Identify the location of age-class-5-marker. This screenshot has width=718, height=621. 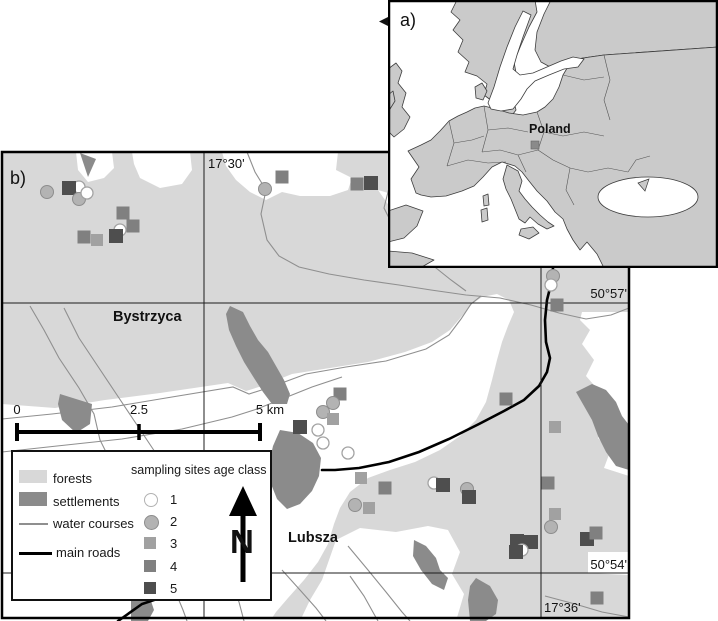
(150, 588).